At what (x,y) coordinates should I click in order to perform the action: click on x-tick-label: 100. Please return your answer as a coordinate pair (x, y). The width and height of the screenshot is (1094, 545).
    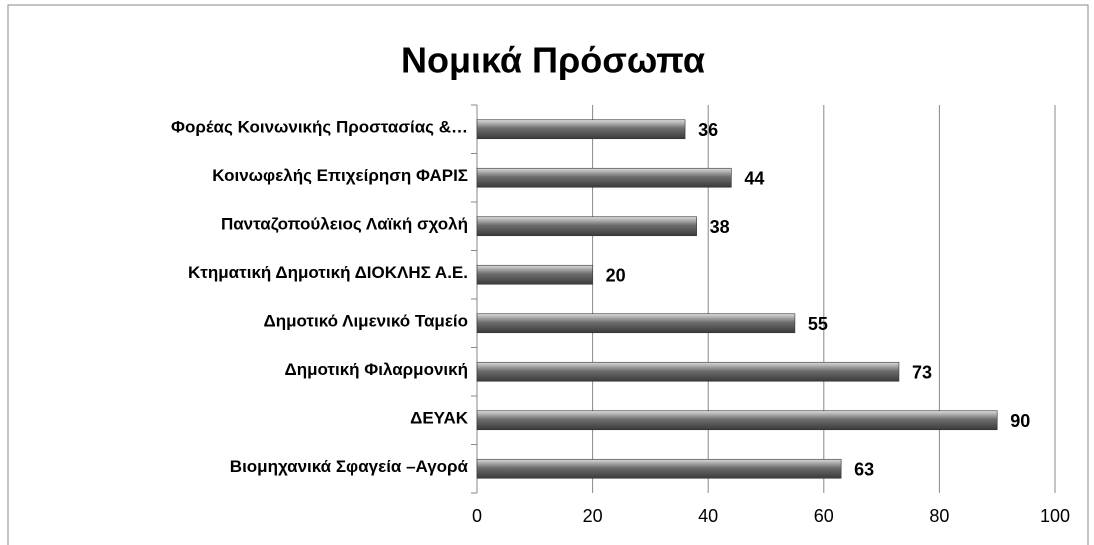
    Looking at the image, I should click on (1055, 516).